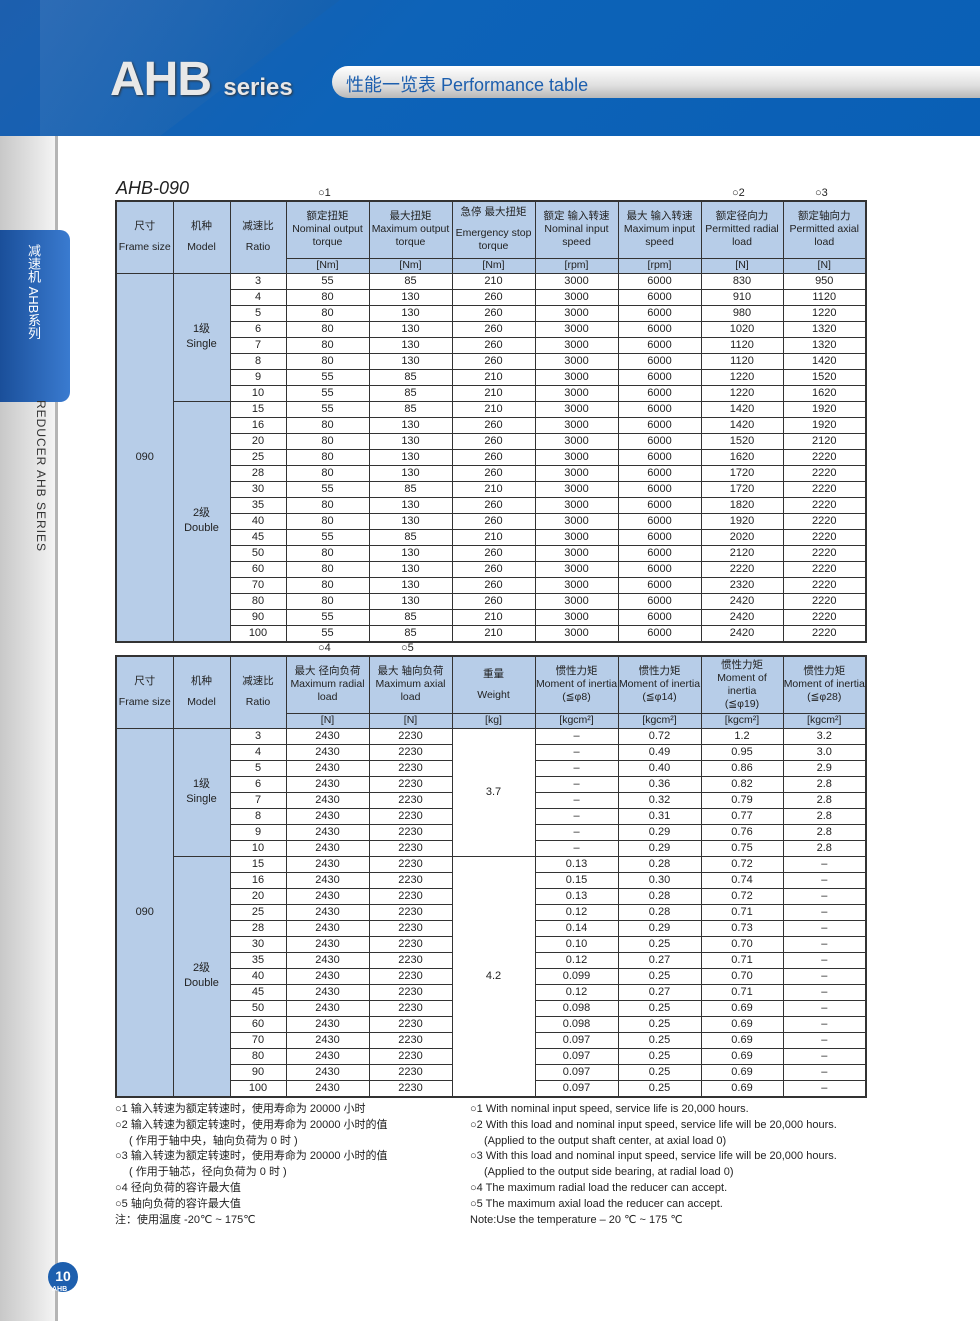  What do you see at coordinates (258, 1088) in the screenshot?
I see `ratio-cell: 100` at bounding box center [258, 1088].